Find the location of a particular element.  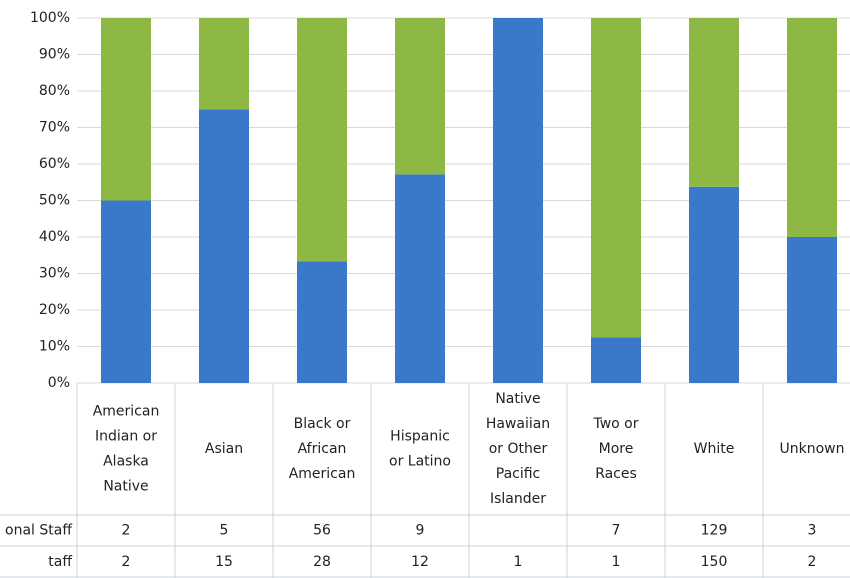

table-value: 12 is located at coordinates (420, 562).